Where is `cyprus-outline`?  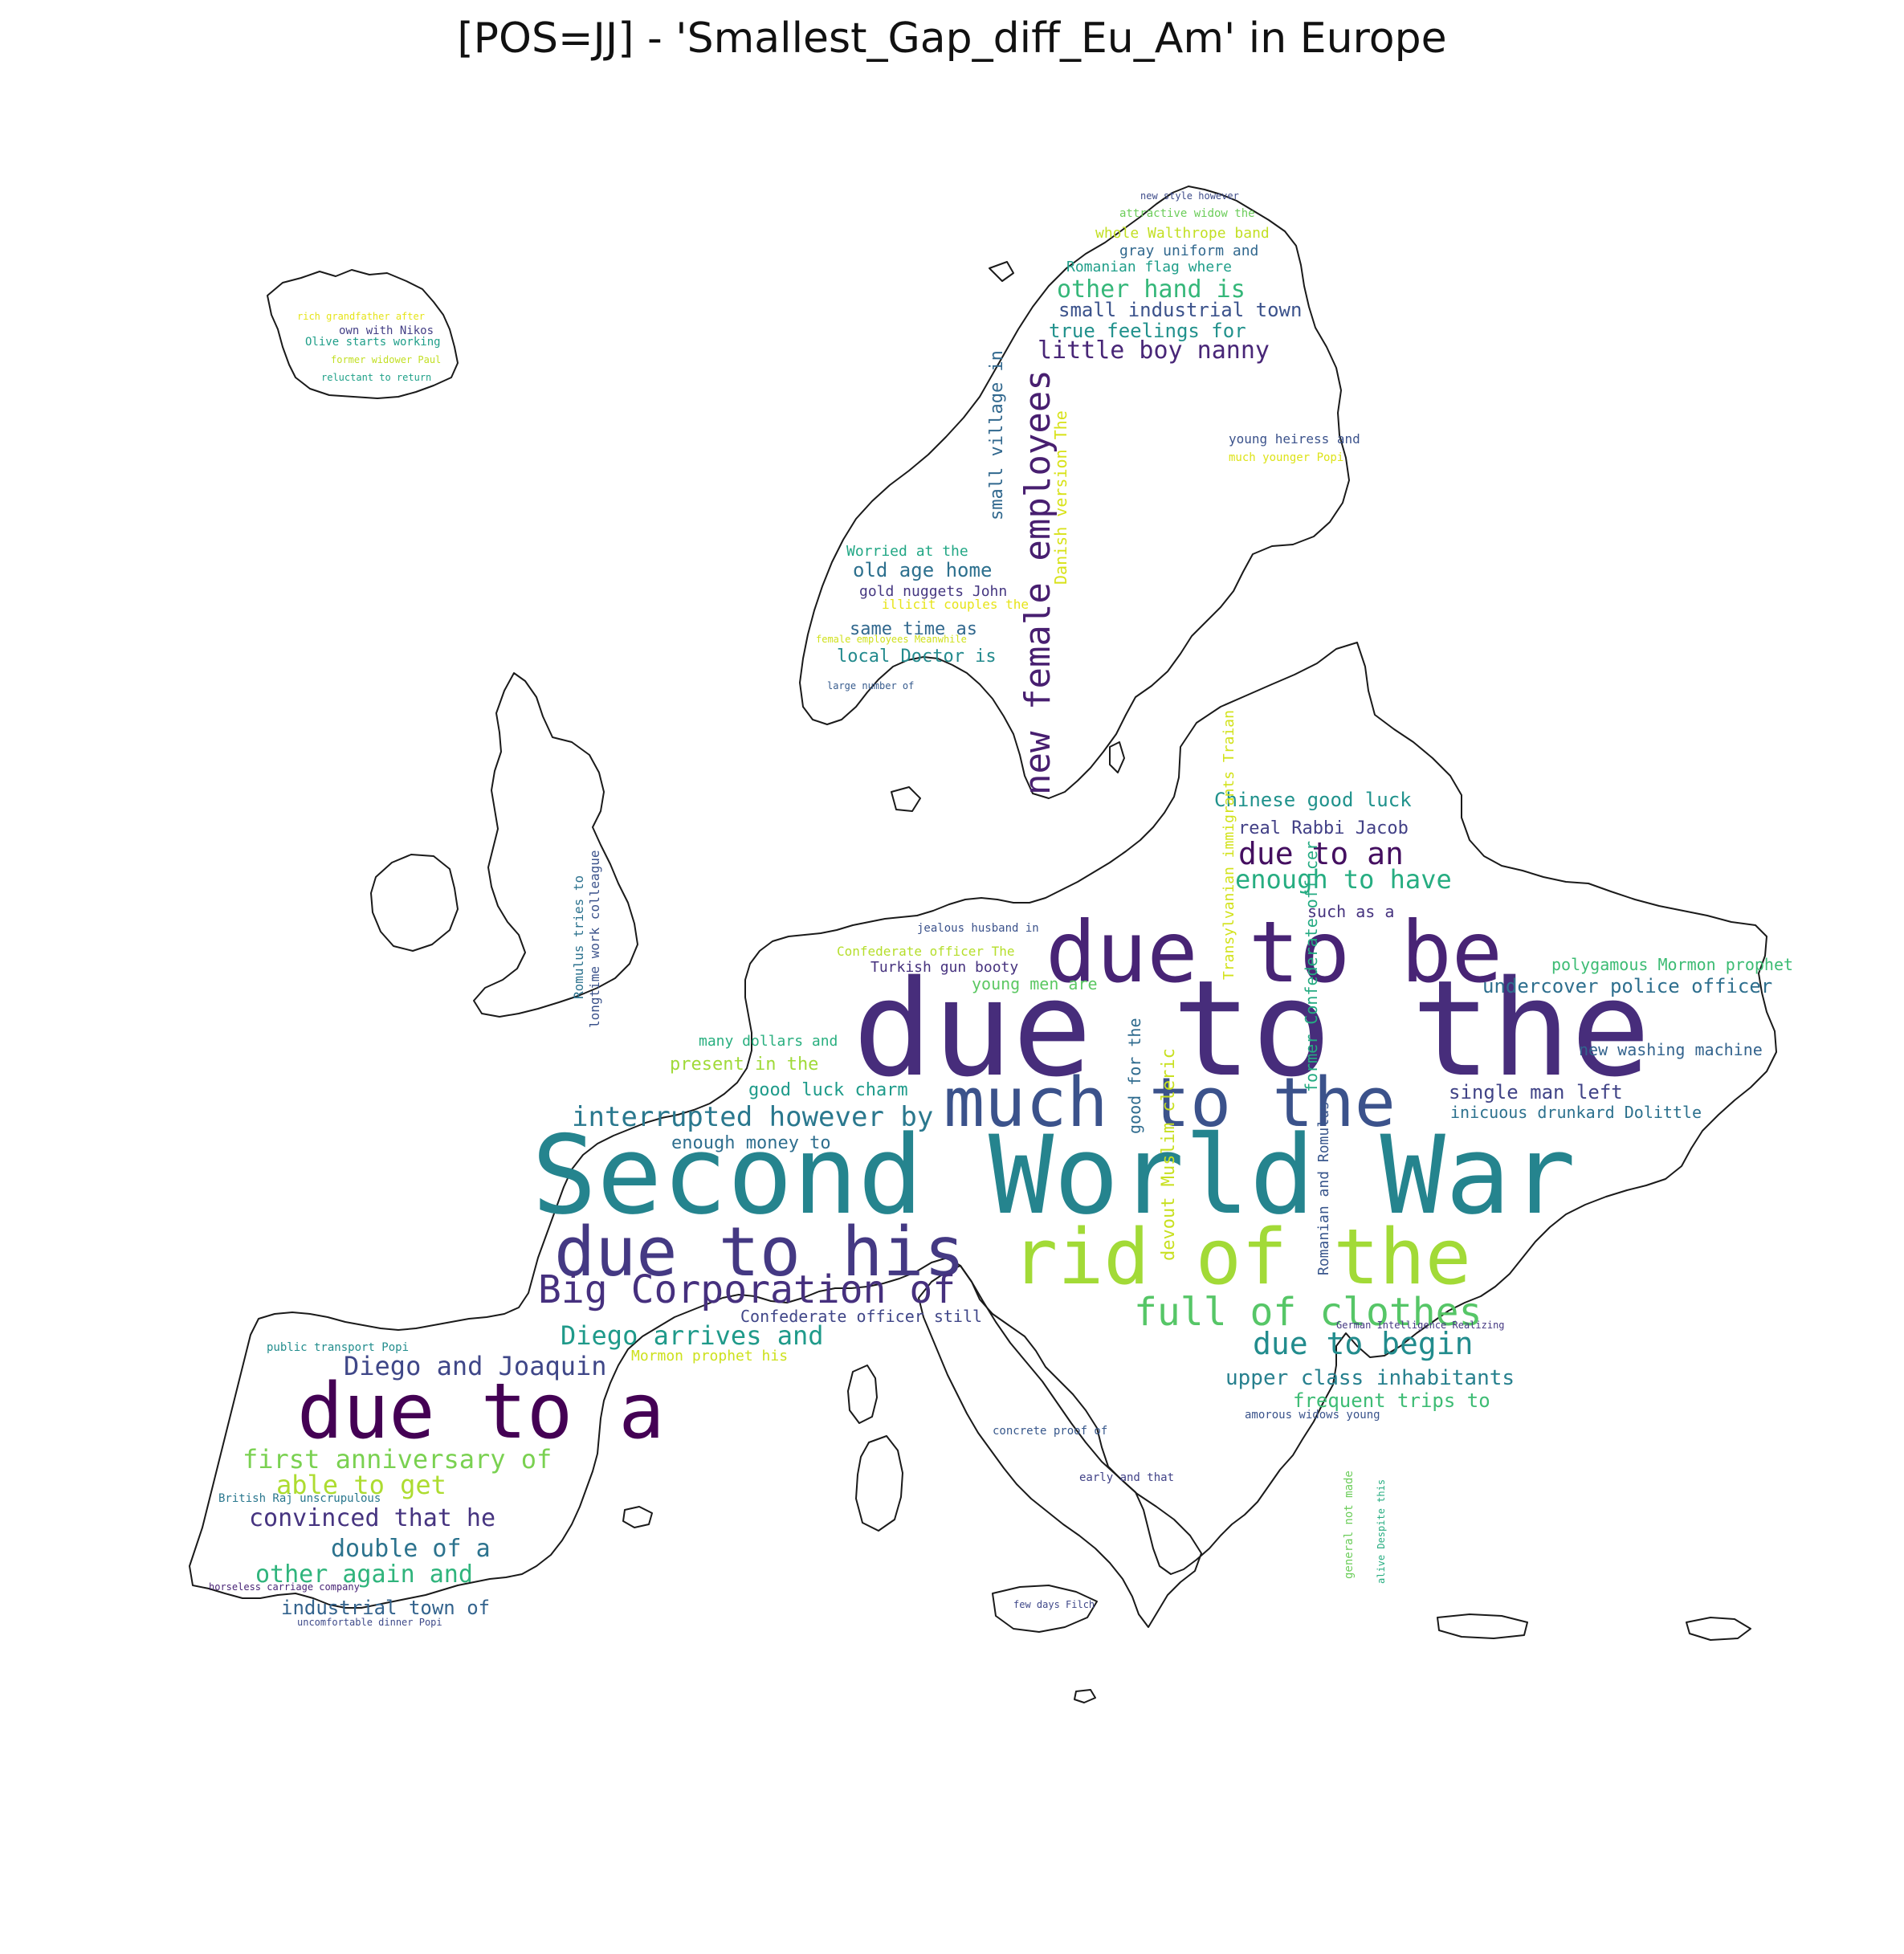
cyprus-outline is located at coordinates (1718, 1629).